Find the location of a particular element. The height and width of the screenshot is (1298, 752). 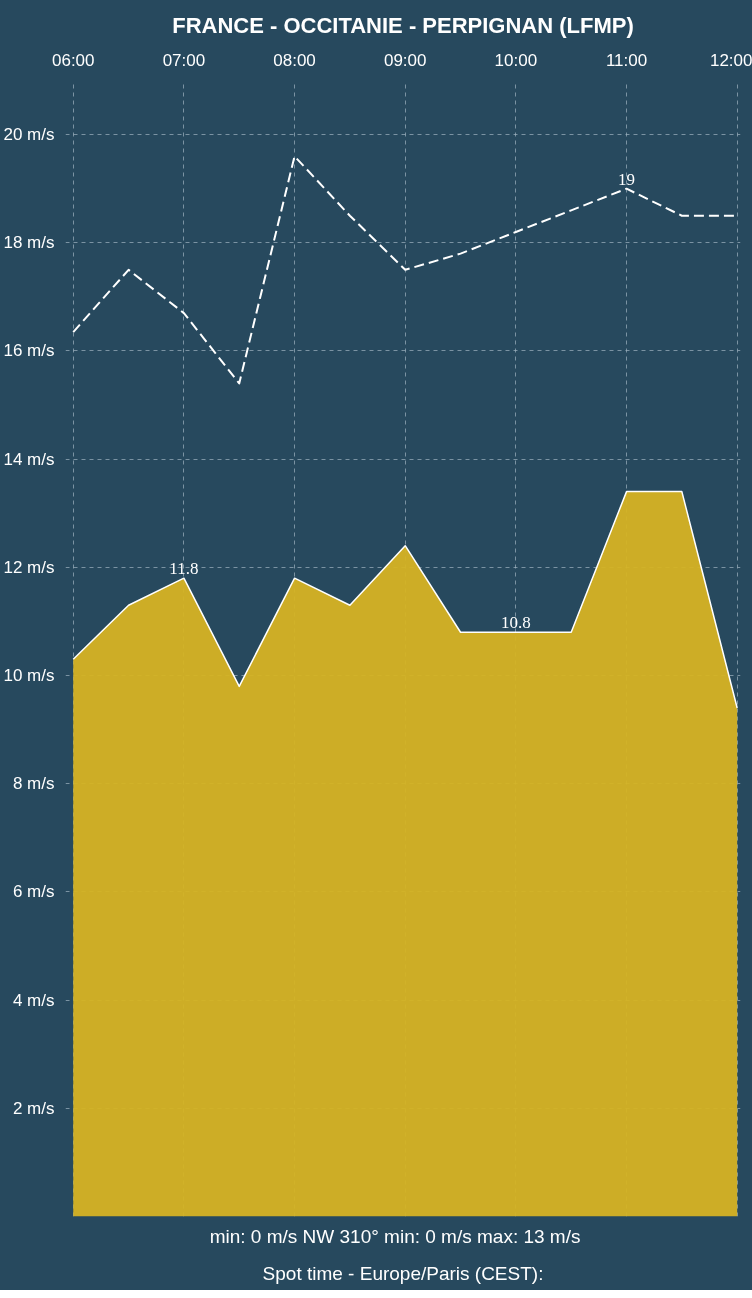

y-tick-label: 18 m/s is located at coordinates (29, 243).